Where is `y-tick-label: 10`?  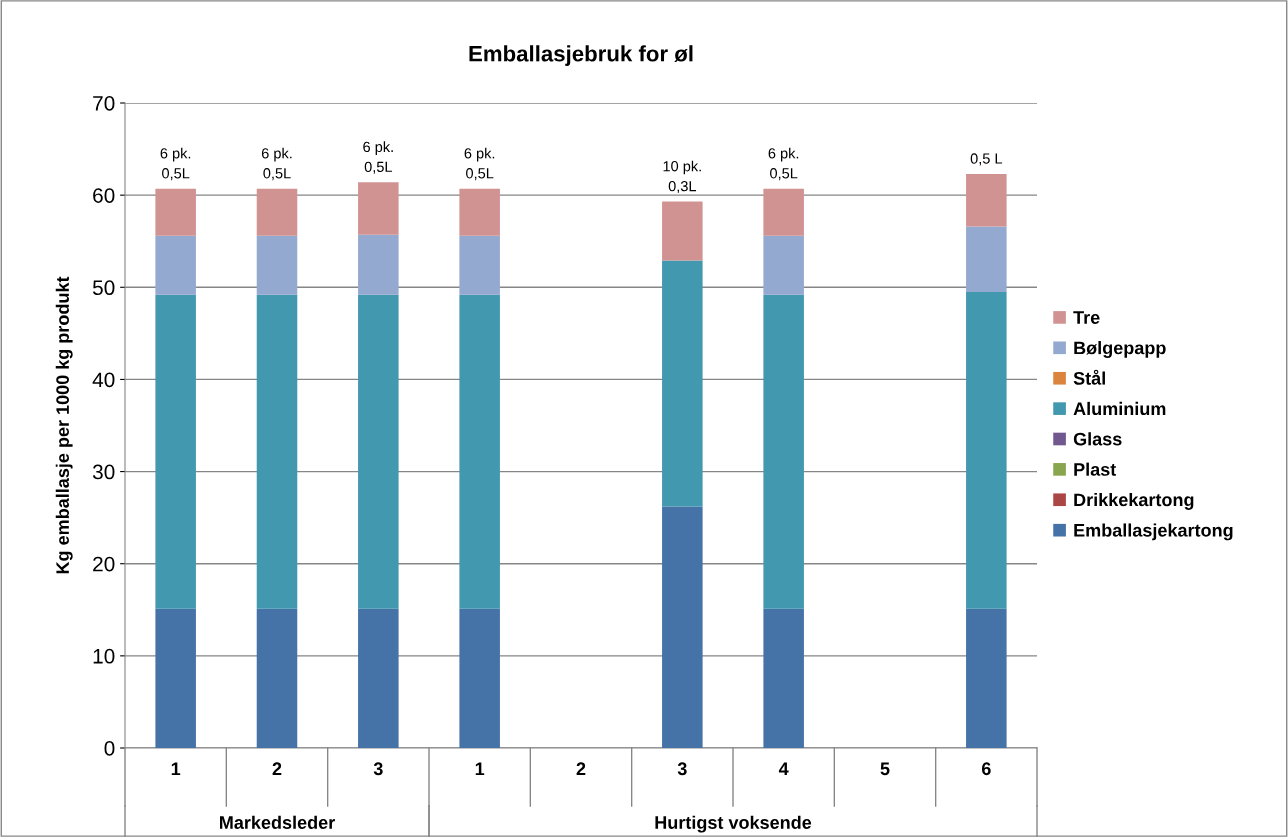
y-tick-label: 10 is located at coordinates (104, 656).